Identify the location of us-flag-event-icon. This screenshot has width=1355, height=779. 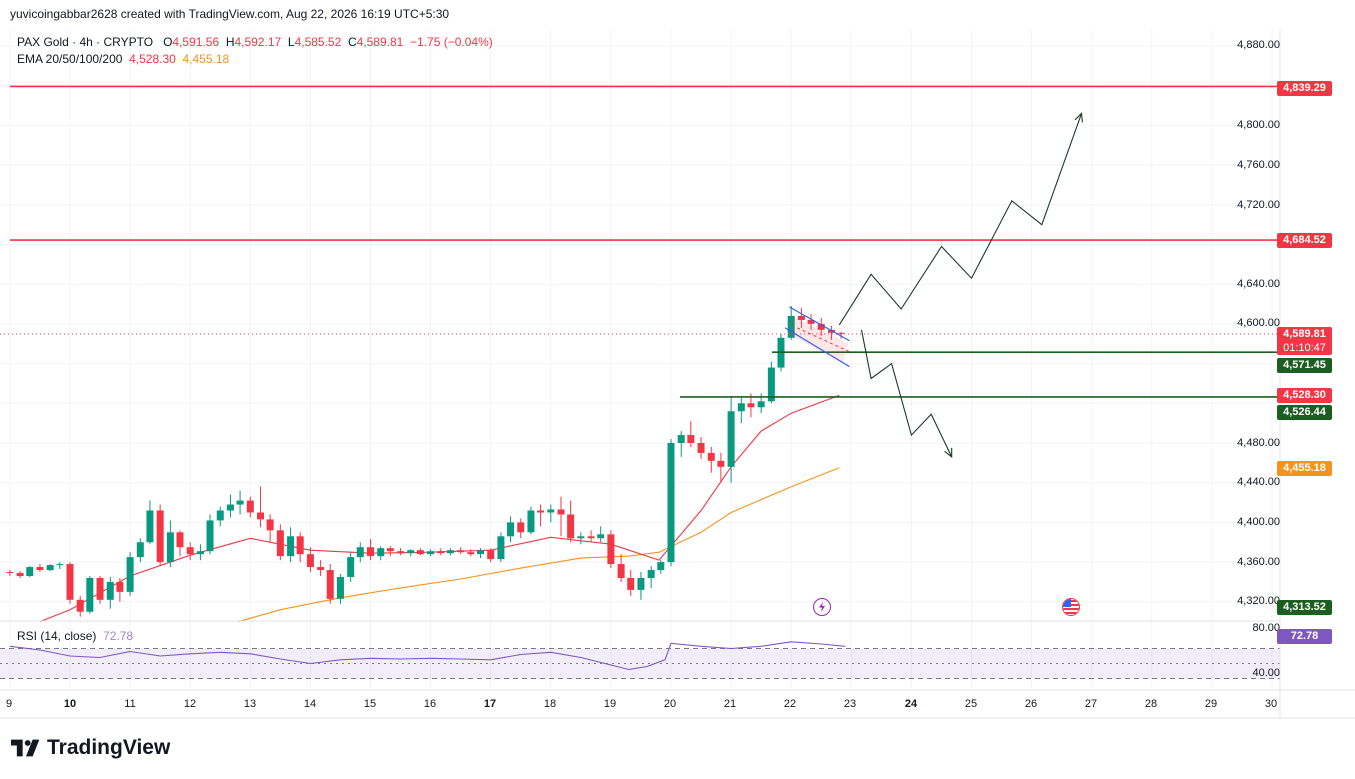
(1071, 607).